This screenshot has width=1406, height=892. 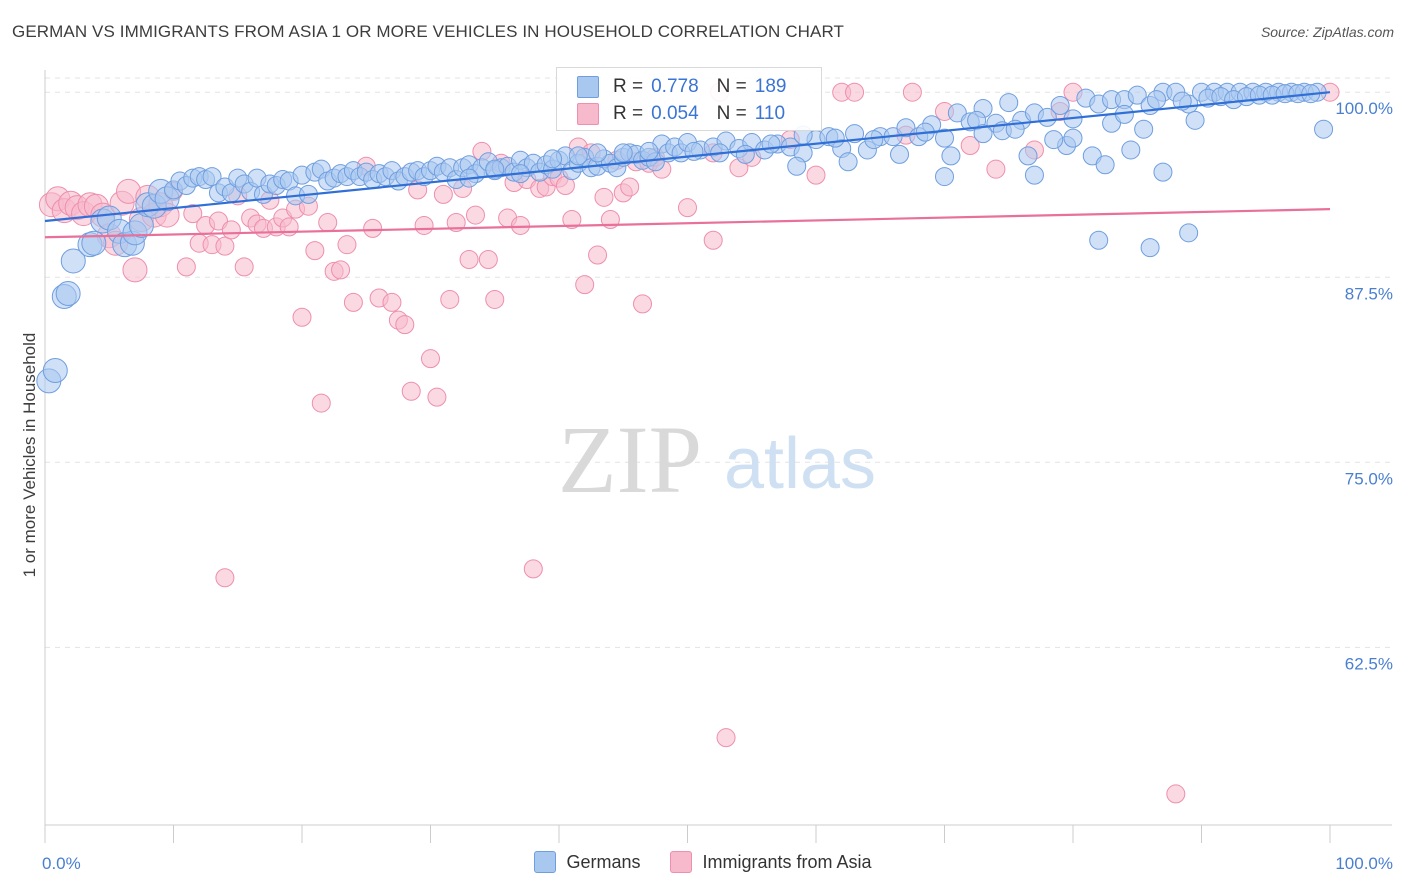 I want to click on stats-legend: R = 0.778 N = 189 R = 0.054 N = 110, so click(x=689, y=99).